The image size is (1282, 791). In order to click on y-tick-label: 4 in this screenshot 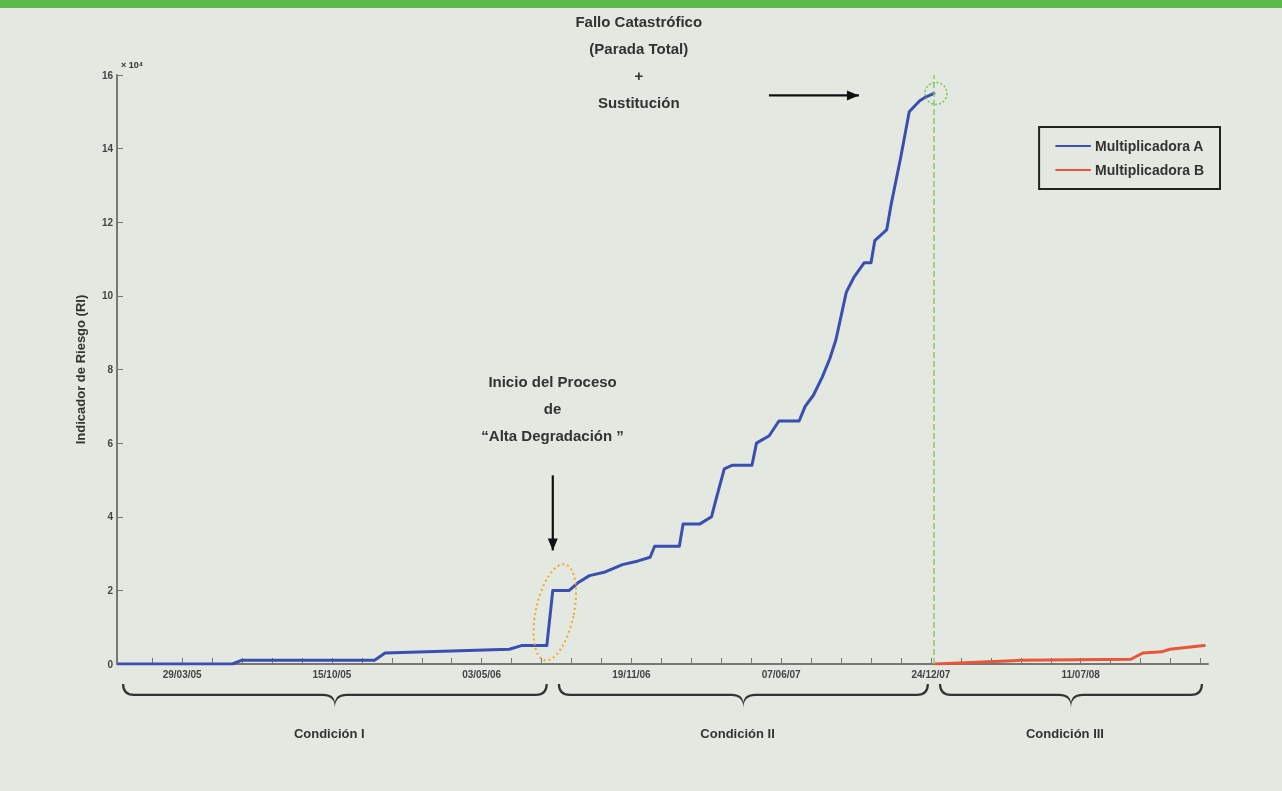, I will do `click(110, 517)`.